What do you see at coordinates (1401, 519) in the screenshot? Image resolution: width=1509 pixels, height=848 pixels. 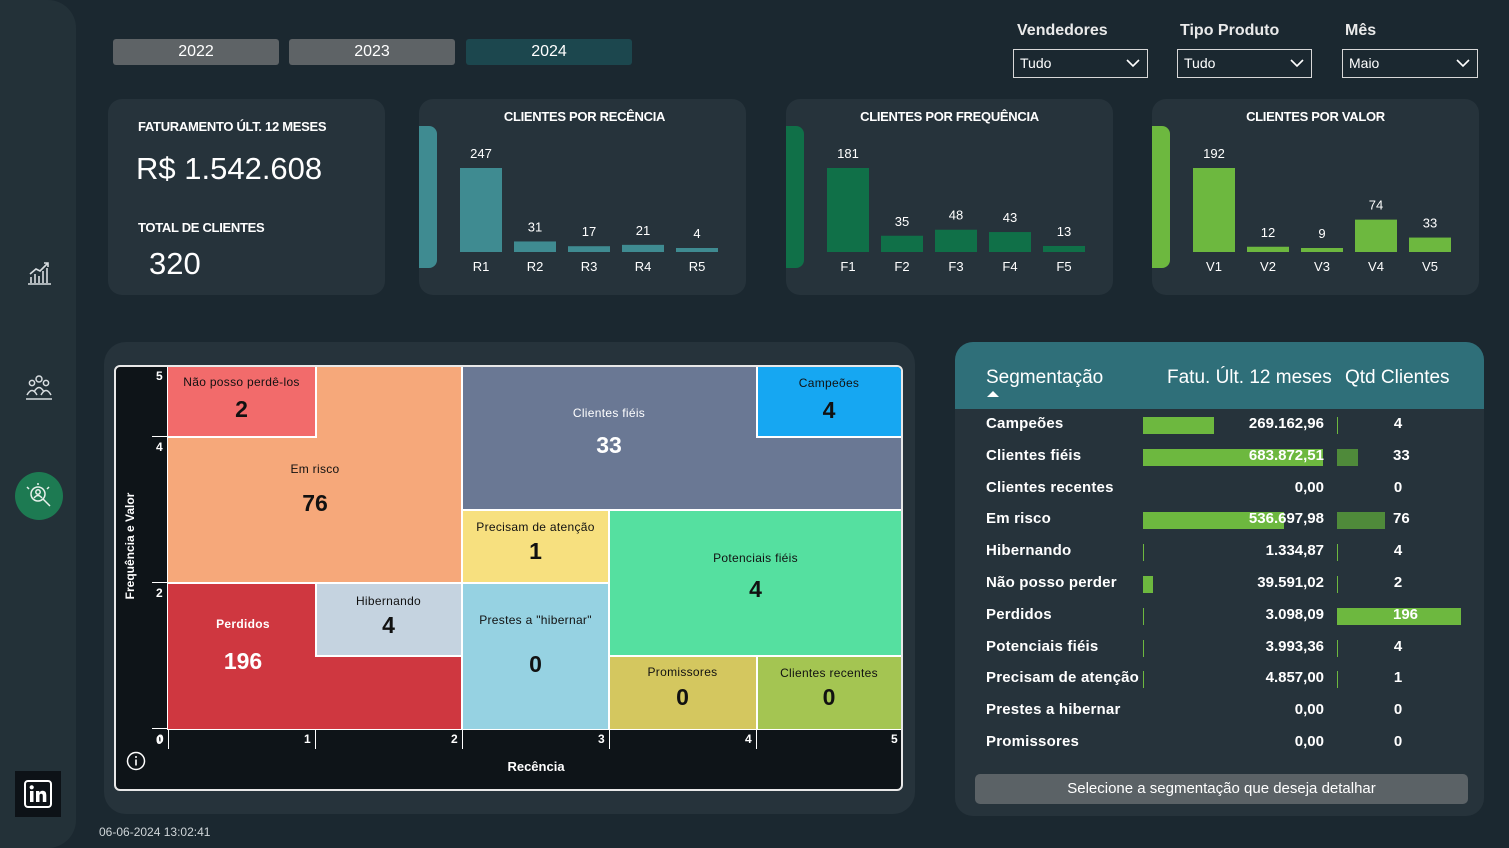 I see `qty-value: 76` at bounding box center [1401, 519].